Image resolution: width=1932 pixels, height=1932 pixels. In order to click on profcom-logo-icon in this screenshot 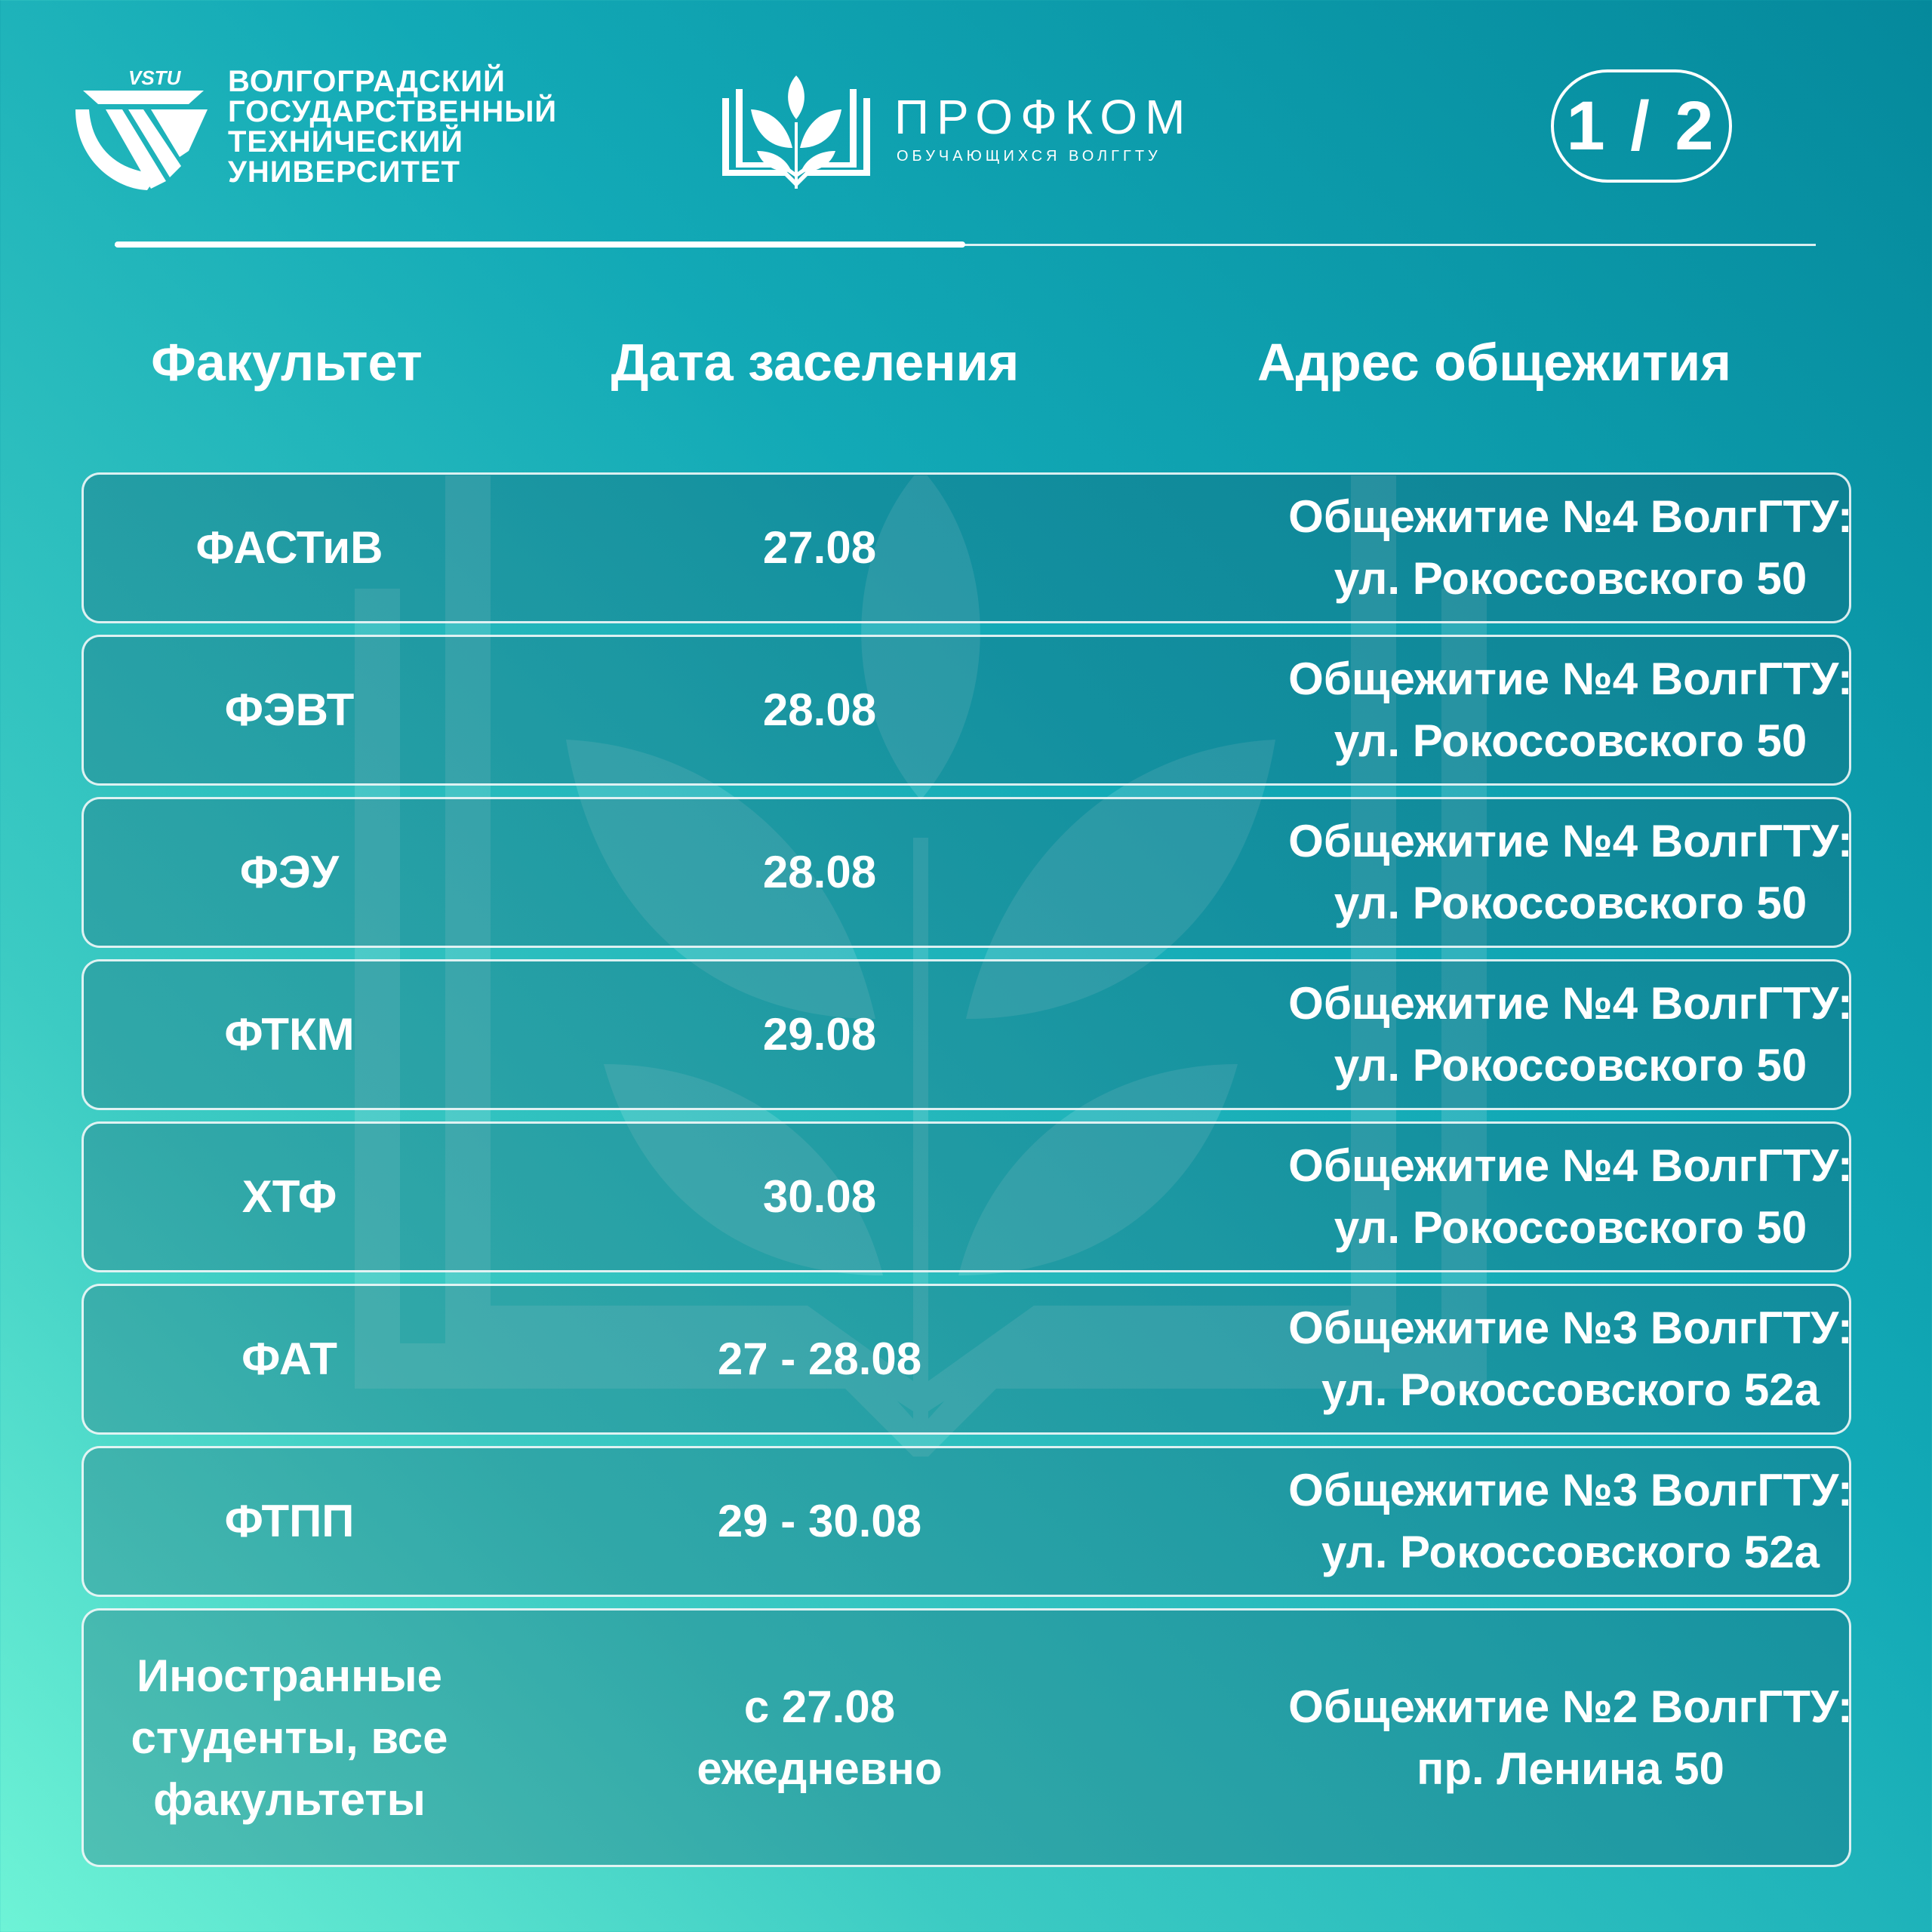, I will do `click(796, 132)`.